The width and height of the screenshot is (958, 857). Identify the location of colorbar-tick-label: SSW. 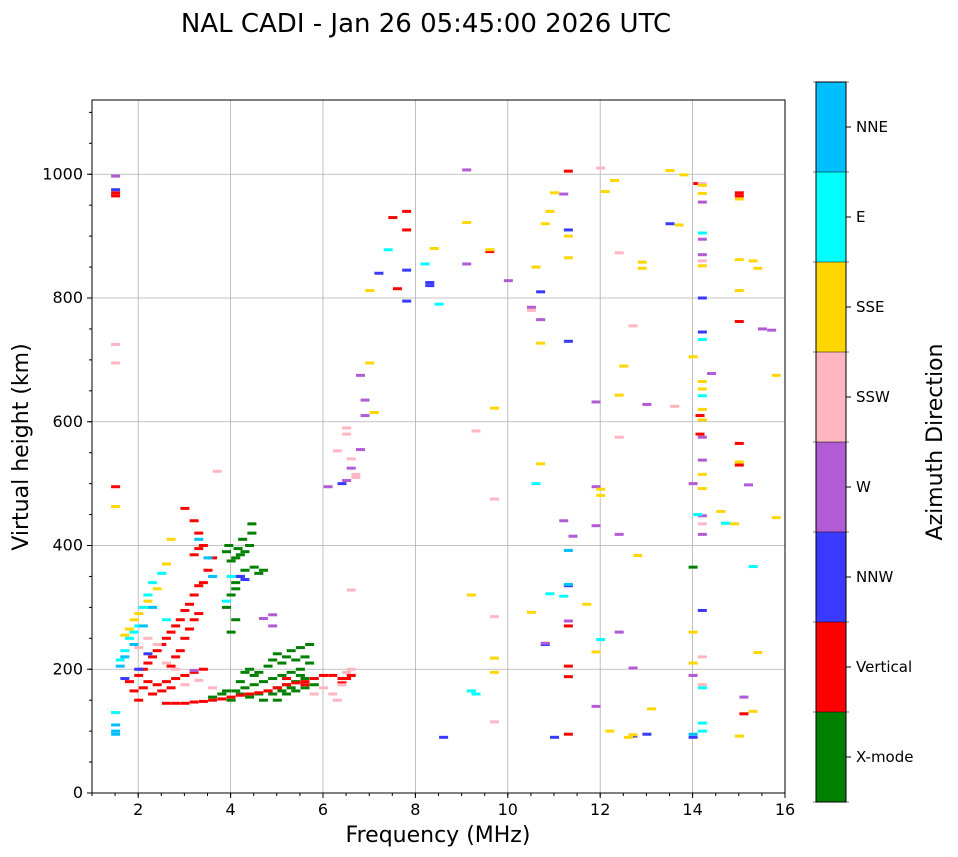
(873, 397).